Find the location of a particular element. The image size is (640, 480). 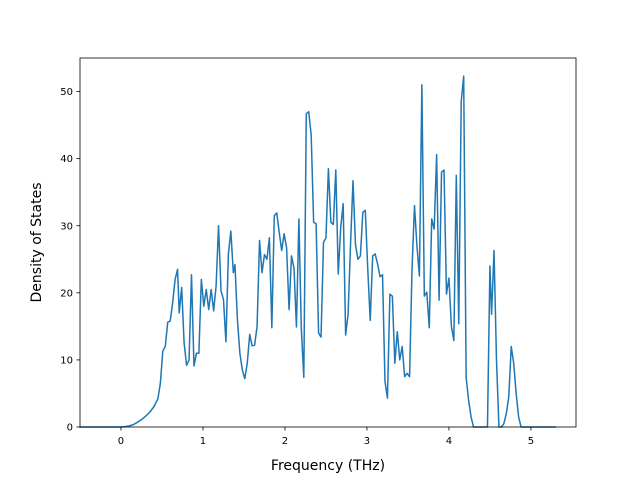

x-axis-label: Frequency (THz) is located at coordinates (328, 466).